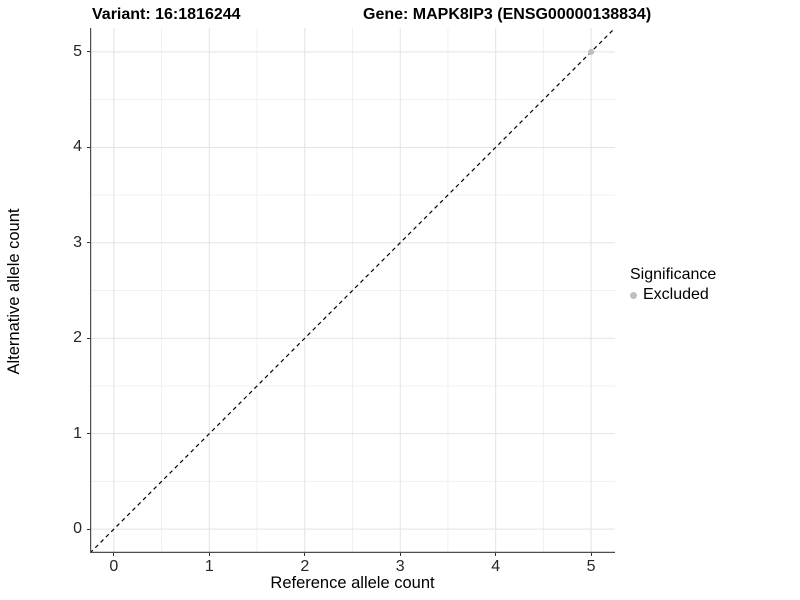 This screenshot has width=800, height=600. I want to click on data-point, so click(591, 51).